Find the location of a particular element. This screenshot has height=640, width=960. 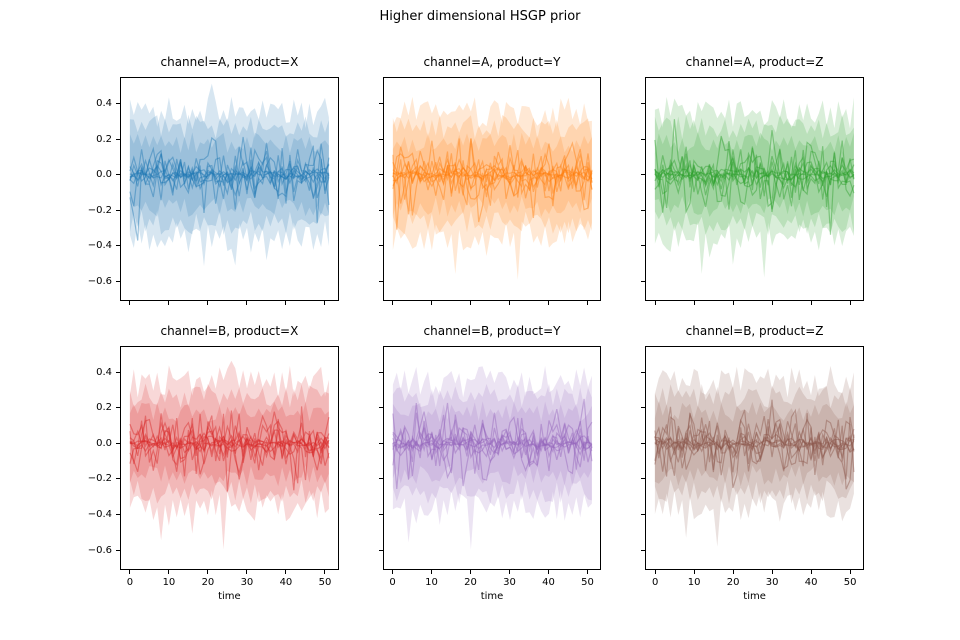

y-tick-label: 0.4 is located at coordinates (104, 372).